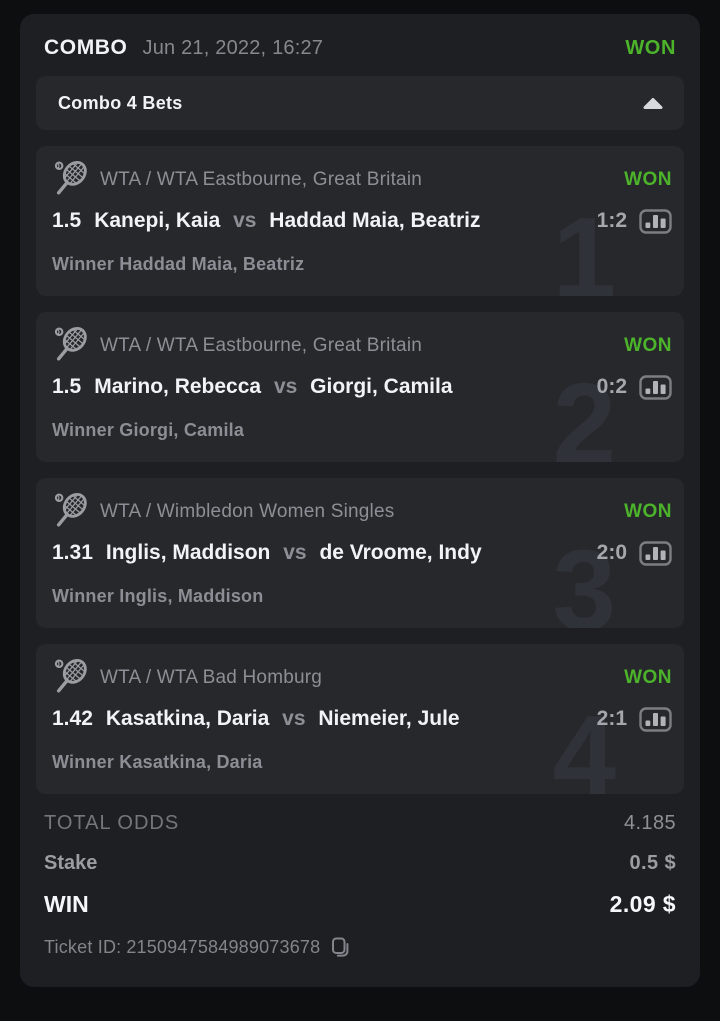  Describe the element at coordinates (72, 718) in the screenshot. I see `bet-odds: 1.42` at that location.